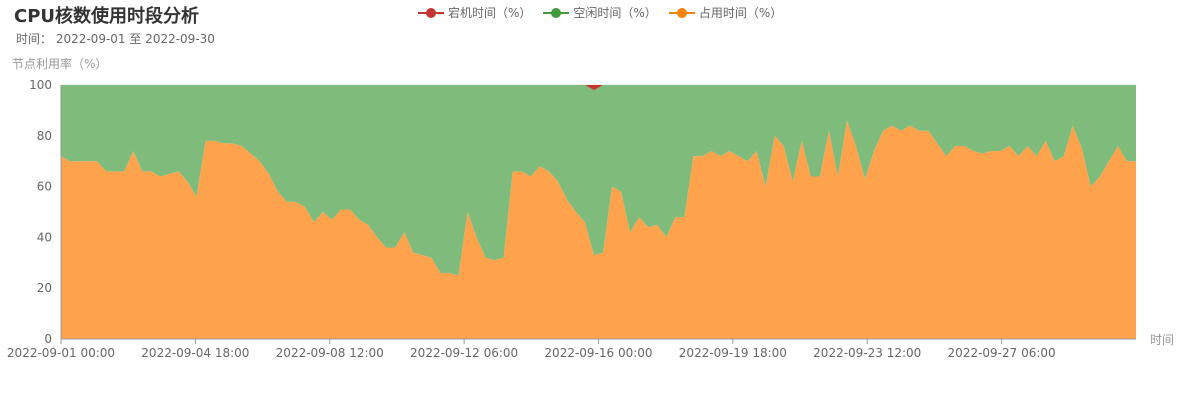  What do you see at coordinates (330, 353) in the screenshot?
I see `x-tick-label: 2022-09-08 12:00` at bounding box center [330, 353].